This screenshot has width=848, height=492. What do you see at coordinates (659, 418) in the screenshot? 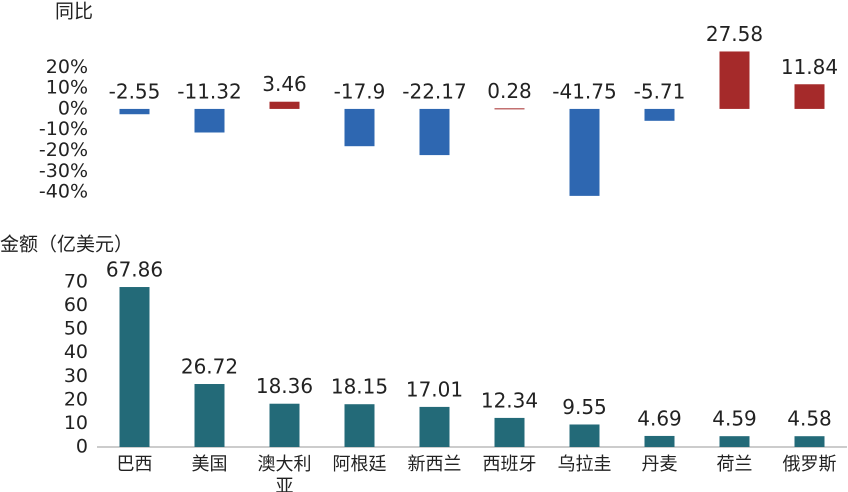
I see `data-label: 4.69` at bounding box center [659, 418].